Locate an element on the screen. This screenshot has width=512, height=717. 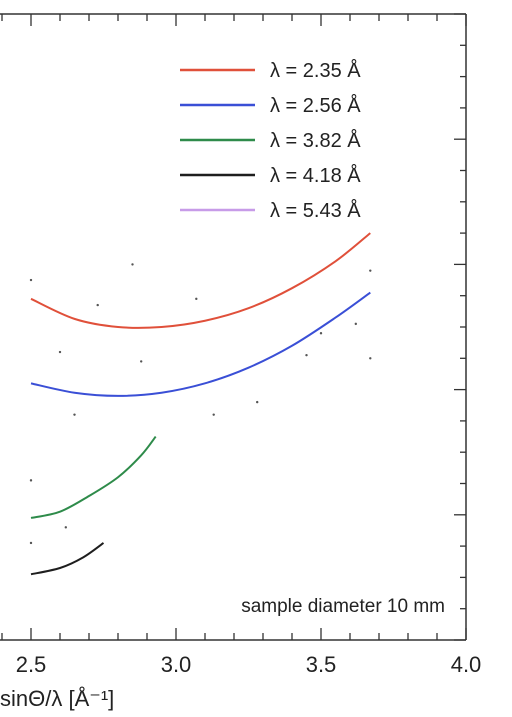
annotation: sample diameter 10 mm is located at coordinates (343, 606).